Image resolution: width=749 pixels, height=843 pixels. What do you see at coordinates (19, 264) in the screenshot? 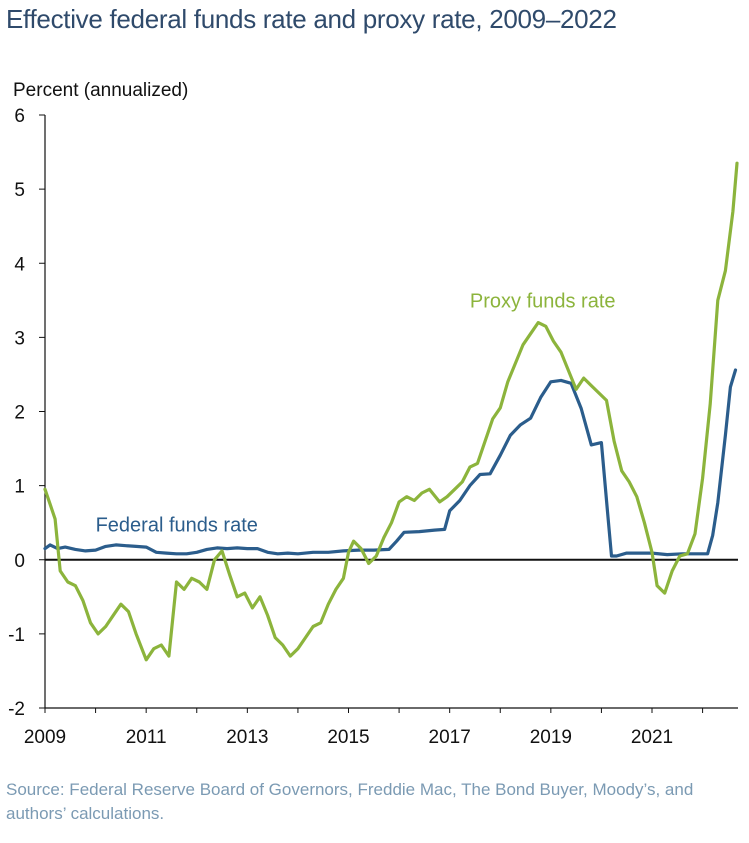
I see `y-tick-label: 4` at bounding box center [19, 264].